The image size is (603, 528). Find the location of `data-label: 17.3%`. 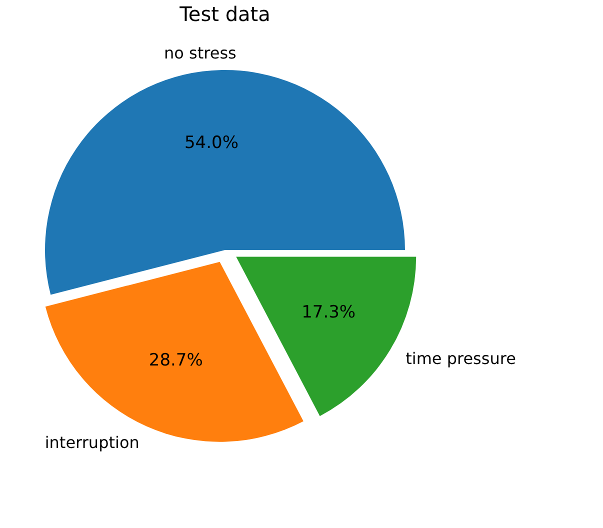

data-label: 17.3% is located at coordinates (329, 312).